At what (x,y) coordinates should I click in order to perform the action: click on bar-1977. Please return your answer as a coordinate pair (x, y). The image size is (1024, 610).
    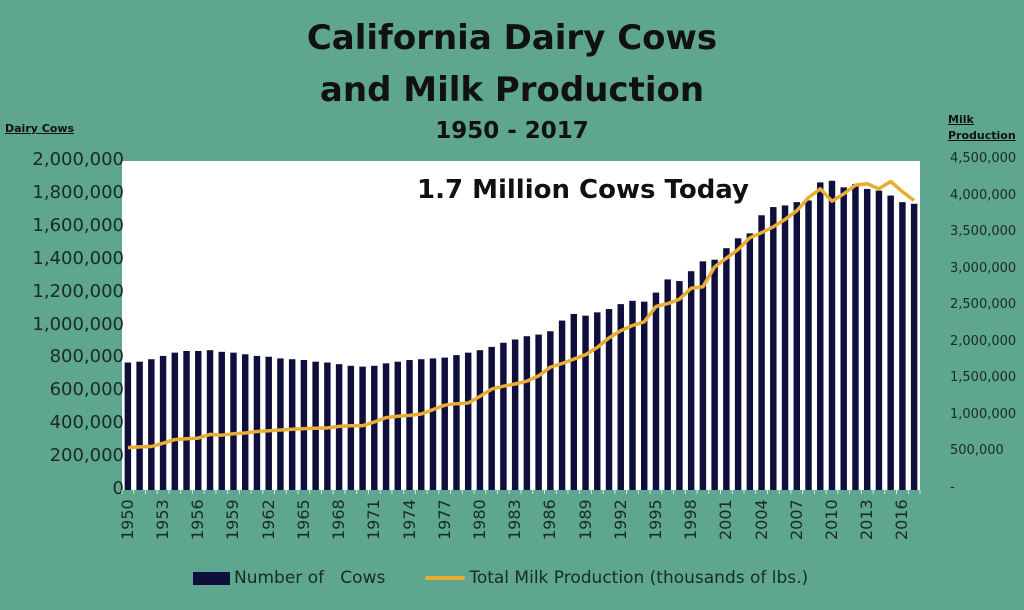
    Looking at the image, I should click on (444, 423).